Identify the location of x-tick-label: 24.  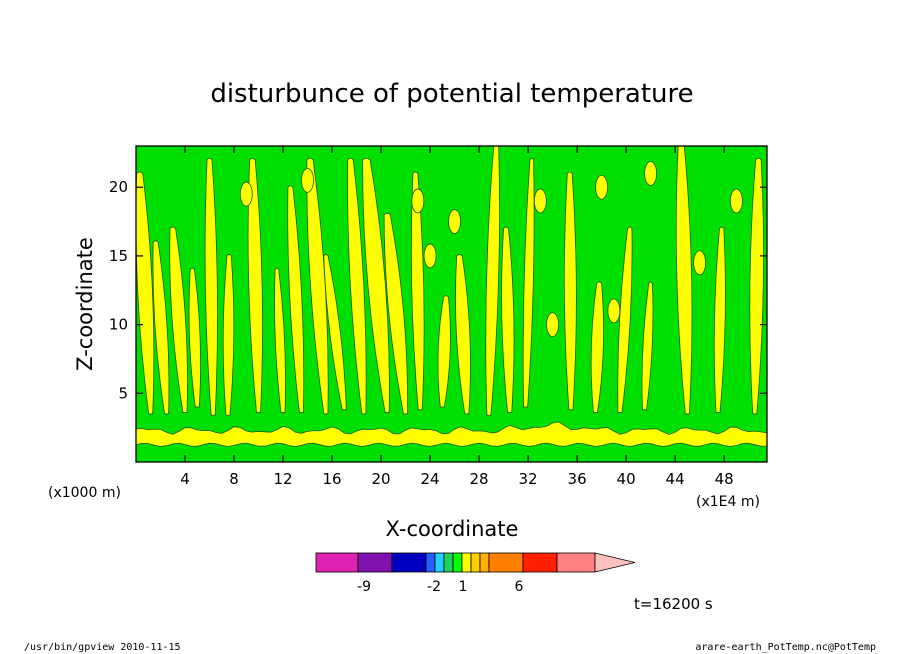
(430, 479).